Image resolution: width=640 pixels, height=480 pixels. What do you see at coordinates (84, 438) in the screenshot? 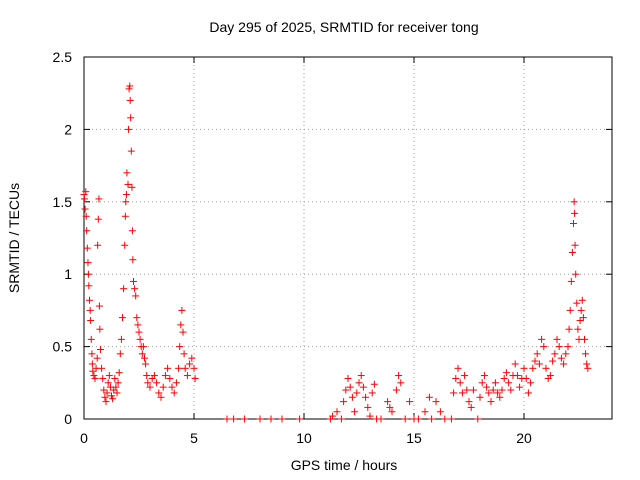
I see `x-tick-label: 0` at bounding box center [84, 438].